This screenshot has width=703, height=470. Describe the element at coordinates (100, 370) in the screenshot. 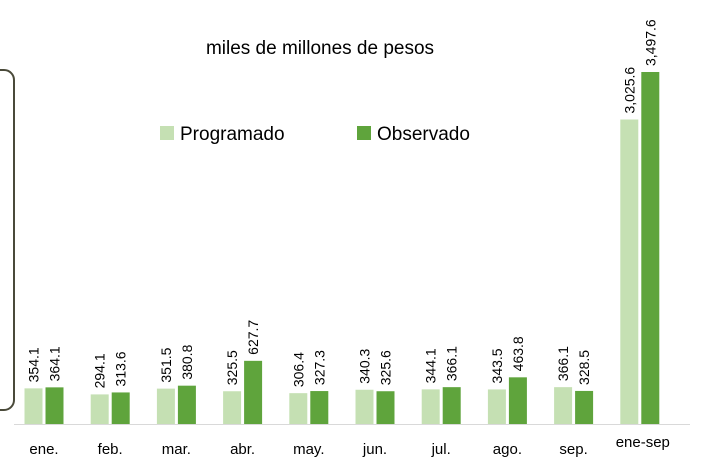

I see `data-label: 294.1` at that location.